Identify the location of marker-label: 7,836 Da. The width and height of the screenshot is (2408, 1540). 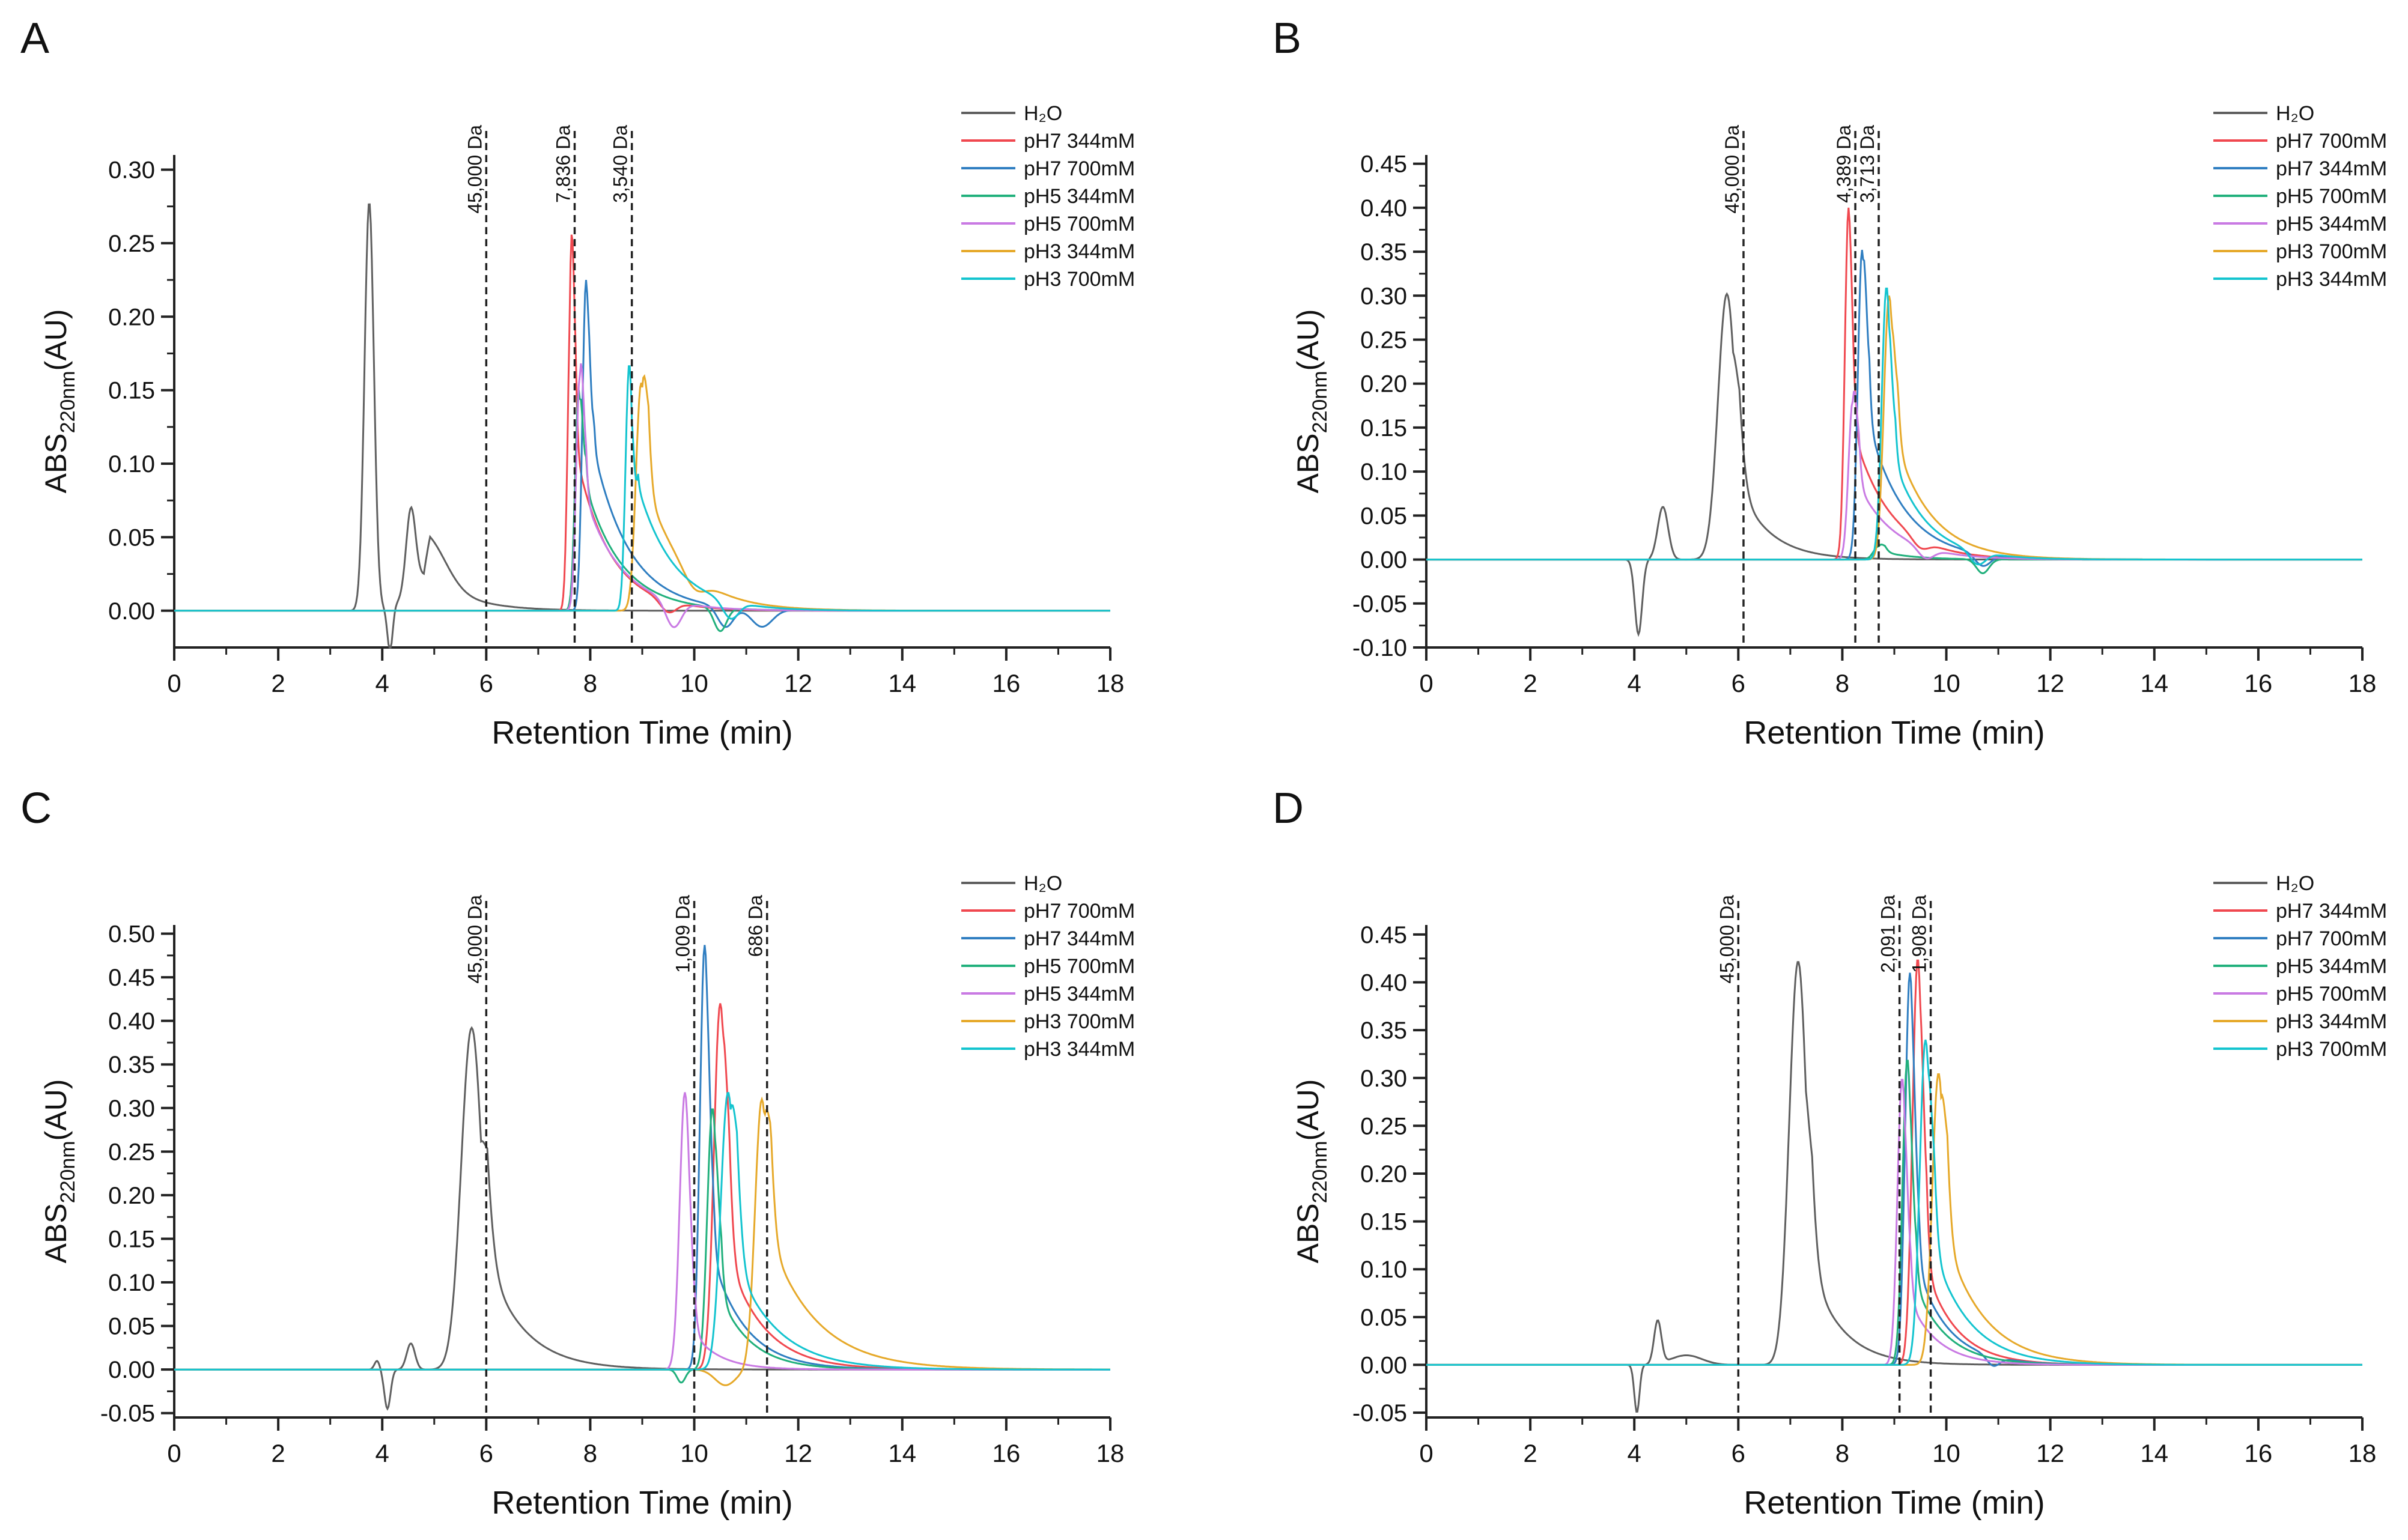
(563, 164).